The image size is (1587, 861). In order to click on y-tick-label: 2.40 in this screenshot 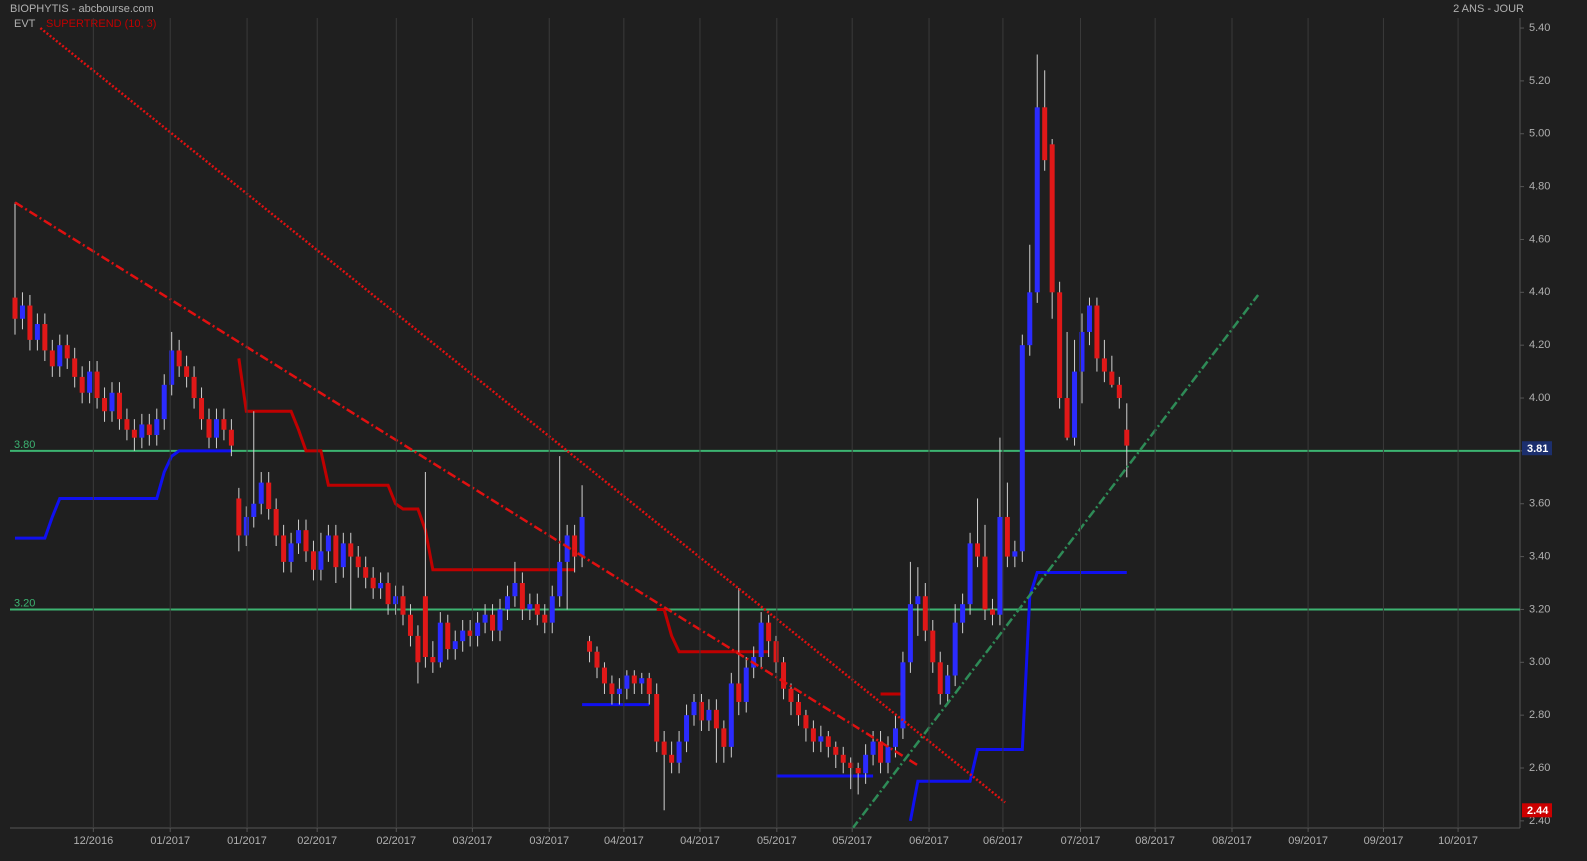, I will do `click(1539, 821)`.